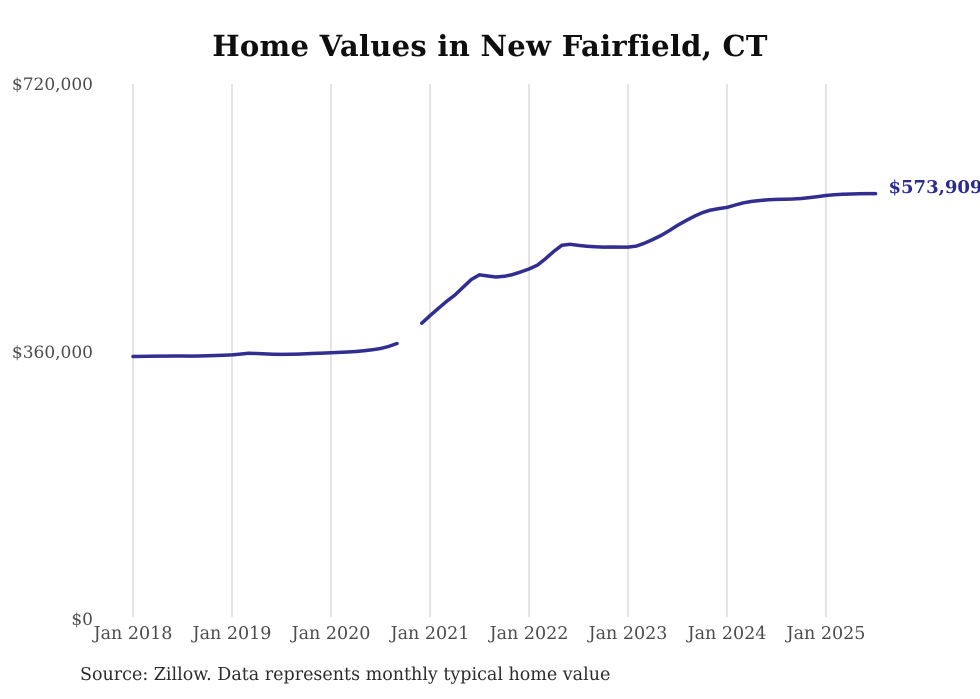  What do you see at coordinates (826, 634) in the screenshot?
I see `x-tick-label: Jan 2025` at bounding box center [826, 634].